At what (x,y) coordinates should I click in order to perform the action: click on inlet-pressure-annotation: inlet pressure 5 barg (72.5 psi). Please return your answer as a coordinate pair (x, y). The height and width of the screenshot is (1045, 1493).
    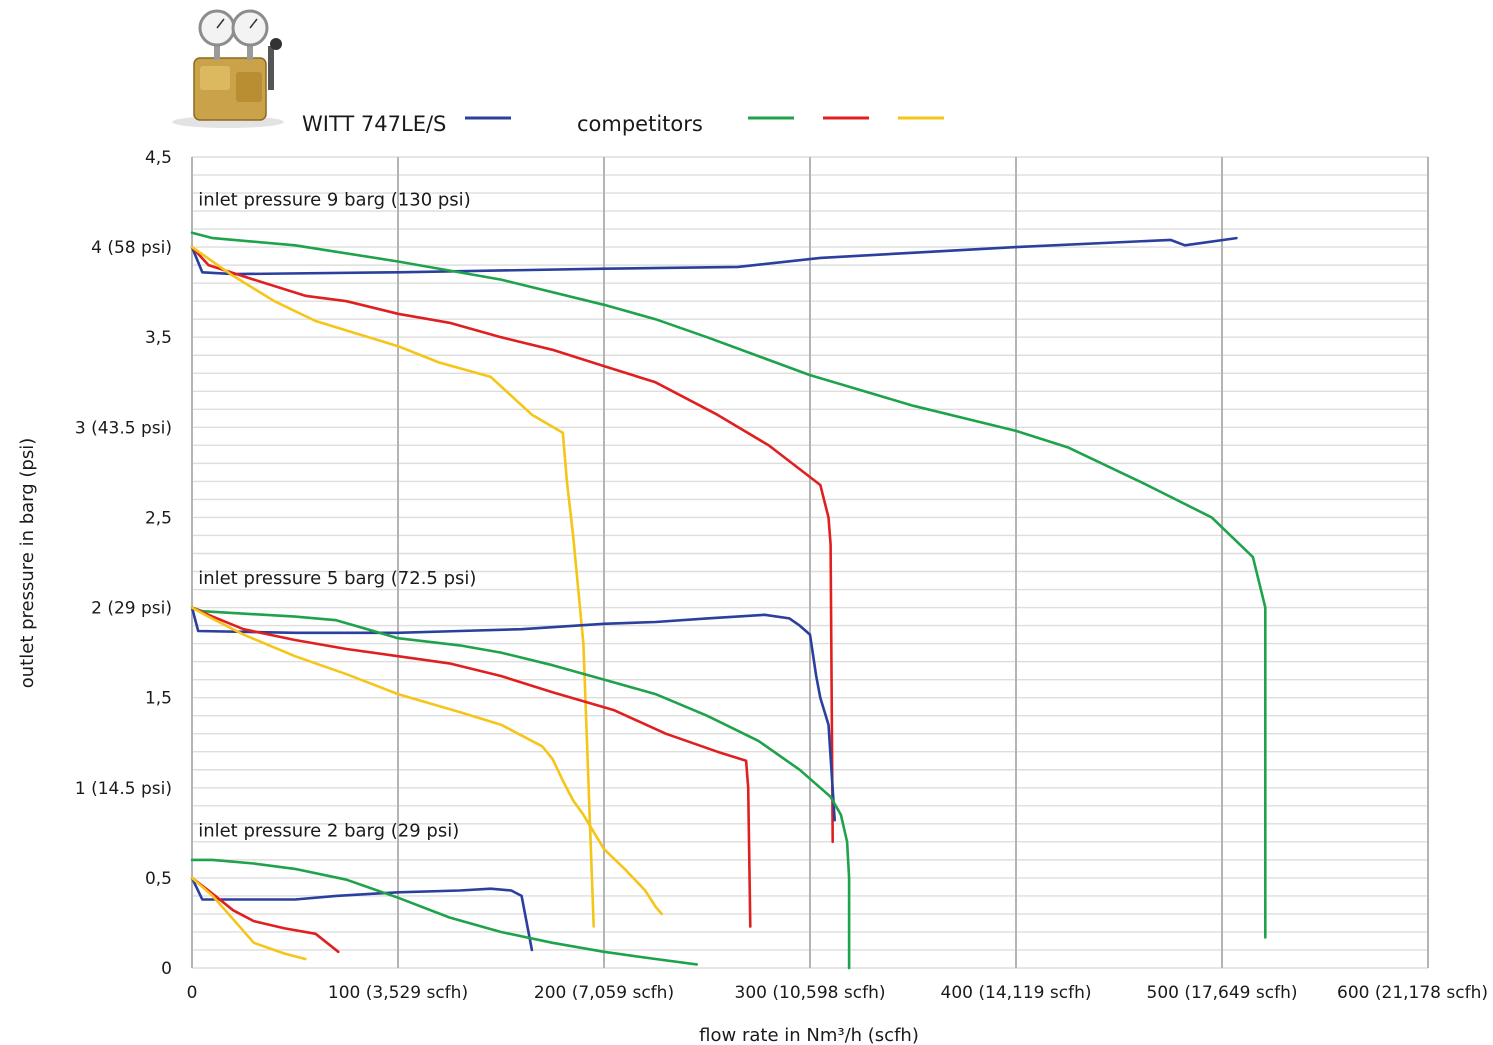
    Looking at the image, I should click on (337, 578).